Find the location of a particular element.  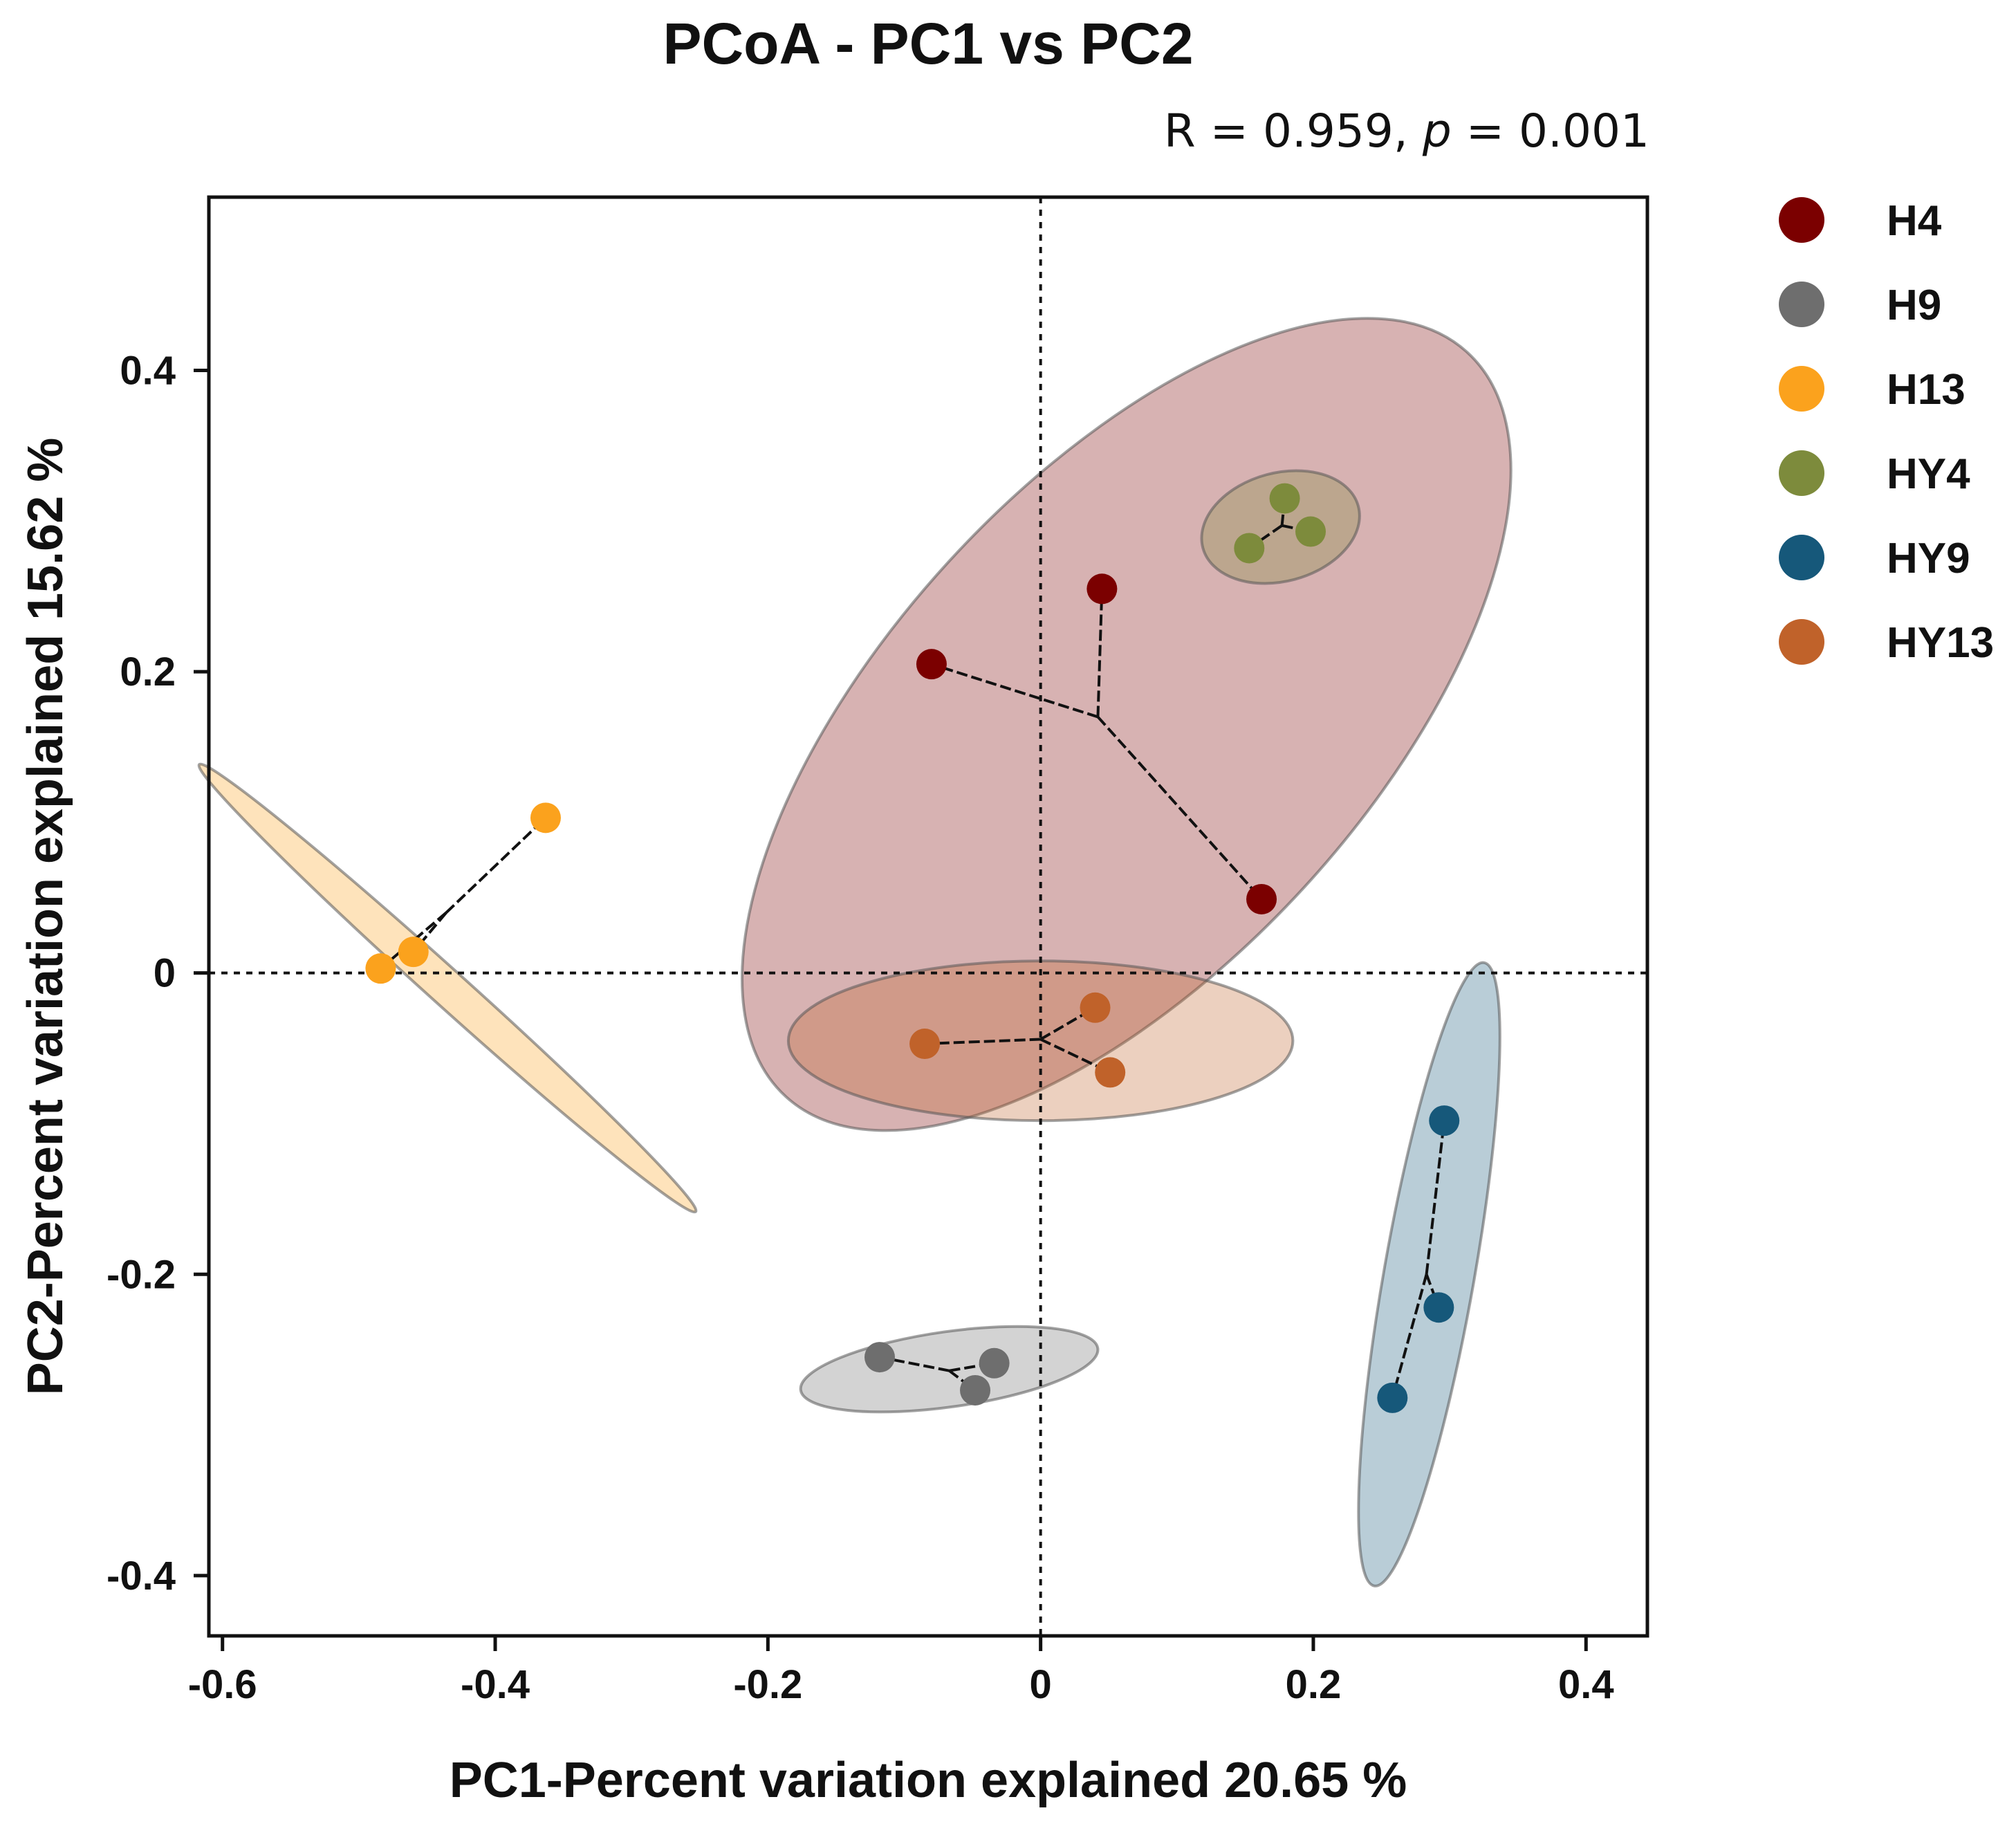

stat-p-symbol: p is located at coordinates (1437, 131).